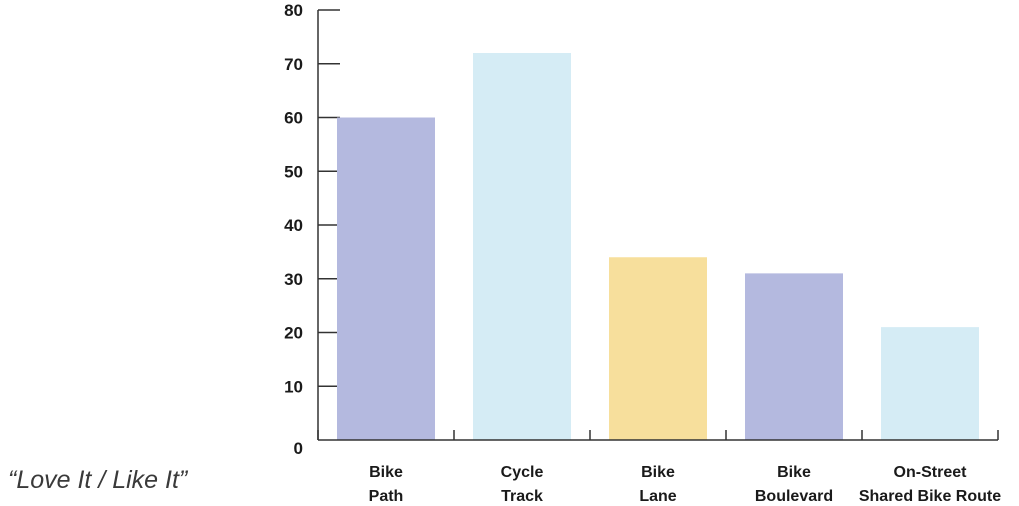 The width and height of the screenshot is (1019, 506). What do you see at coordinates (298, 448) in the screenshot?
I see `y-tick-label: 0` at bounding box center [298, 448].